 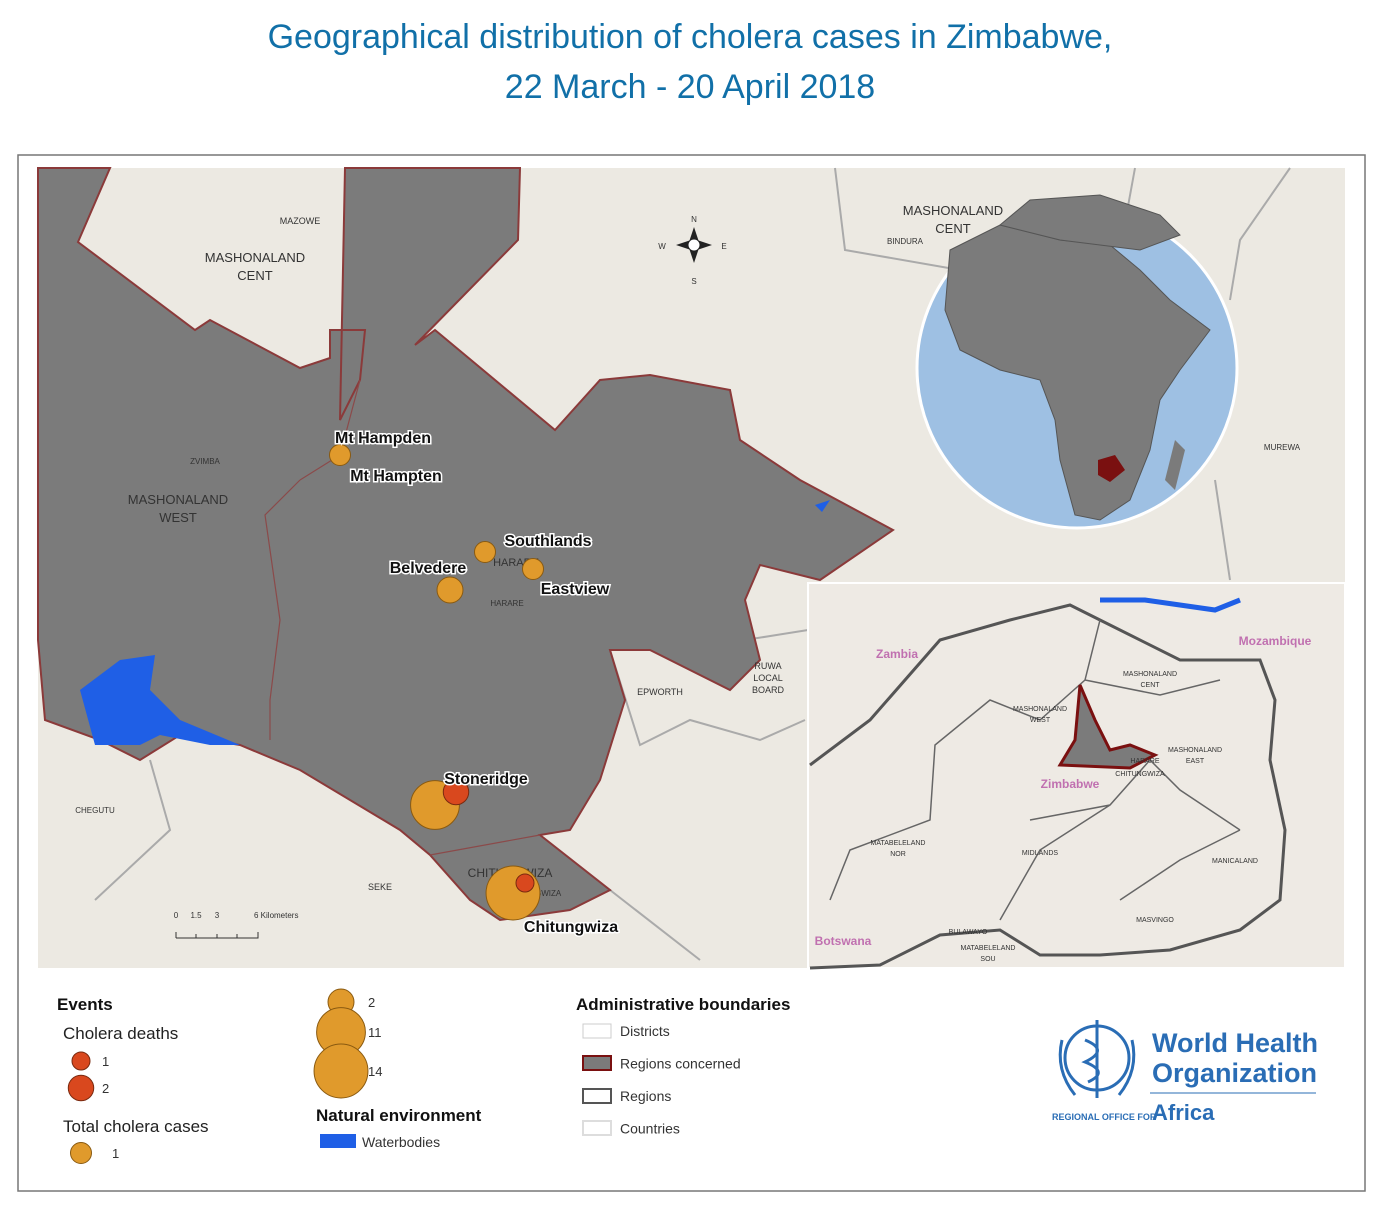 I want to click on compass-label: S, so click(x=693, y=281).